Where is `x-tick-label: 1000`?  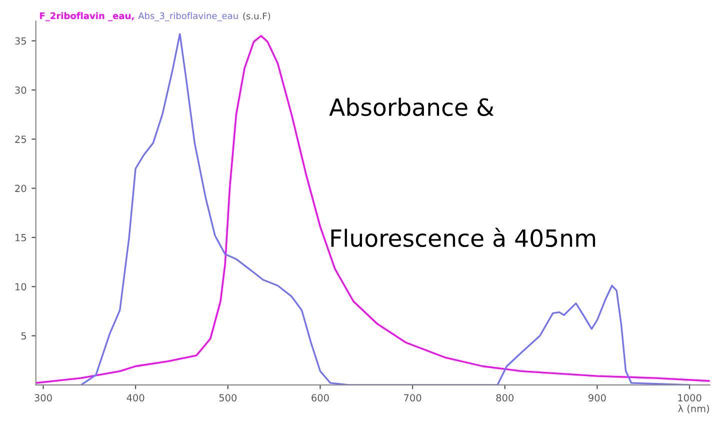 x-tick-label: 1000 is located at coordinates (690, 398).